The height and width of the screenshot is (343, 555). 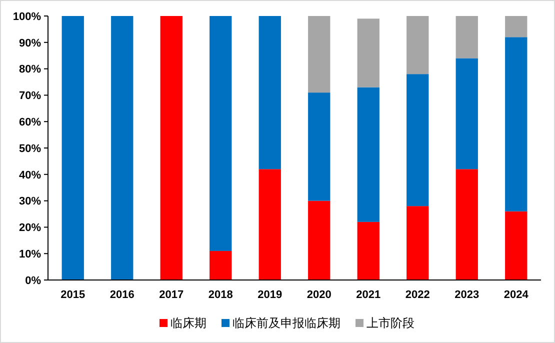 What do you see at coordinates (171, 295) in the screenshot?
I see `x-tick-label: 2017` at bounding box center [171, 295].